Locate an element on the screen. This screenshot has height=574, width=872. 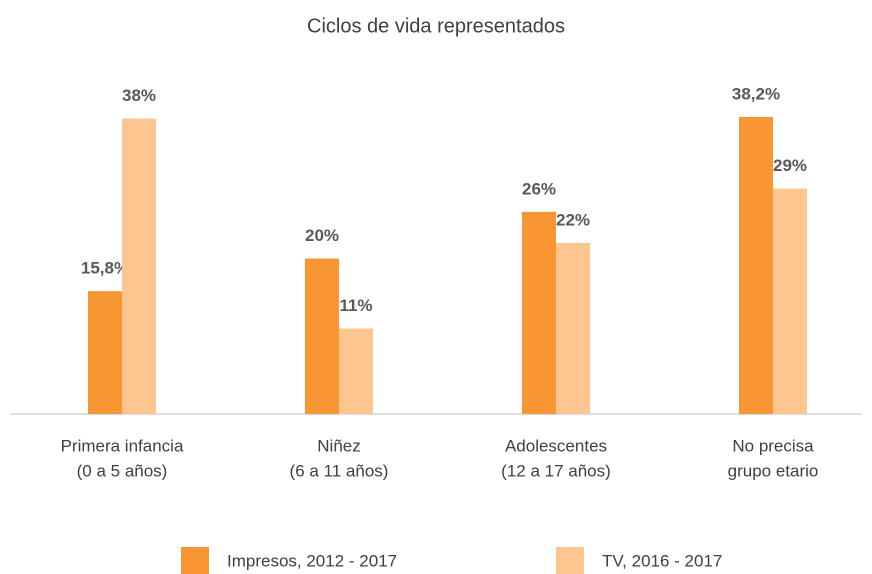
value-label: 15,8% is located at coordinates (105, 268).